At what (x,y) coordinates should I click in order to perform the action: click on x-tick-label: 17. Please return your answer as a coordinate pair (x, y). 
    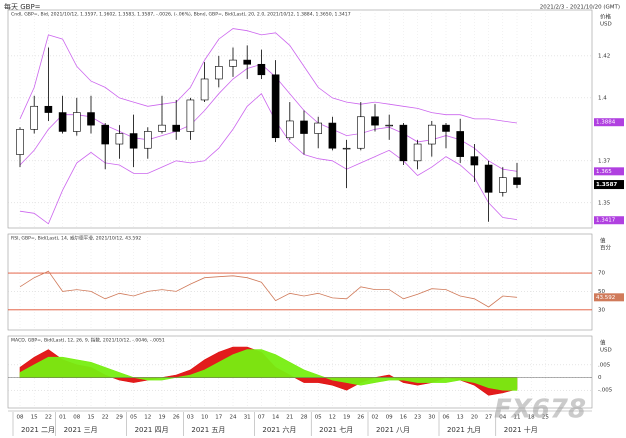
    Looking at the image, I should click on (218, 418).